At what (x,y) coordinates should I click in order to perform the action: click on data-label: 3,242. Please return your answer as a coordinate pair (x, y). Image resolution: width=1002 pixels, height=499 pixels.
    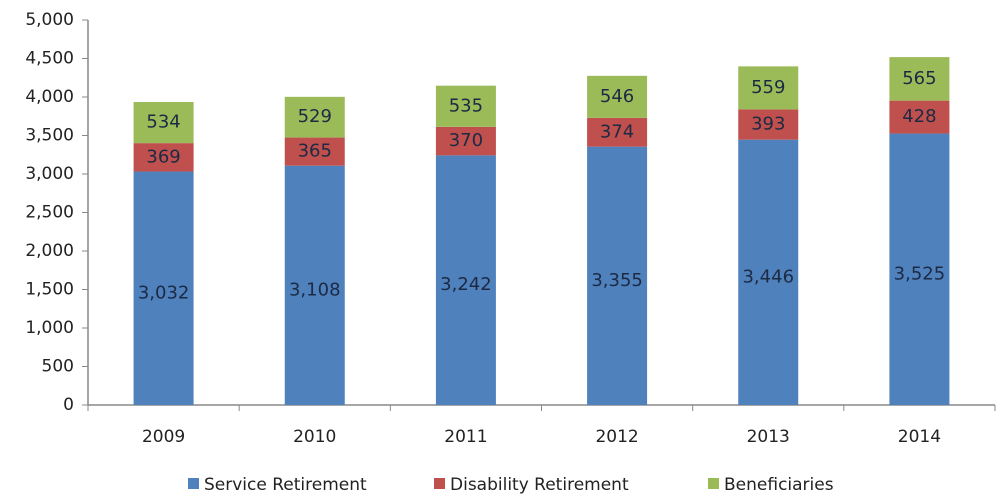
    Looking at the image, I should click on (466, 284).